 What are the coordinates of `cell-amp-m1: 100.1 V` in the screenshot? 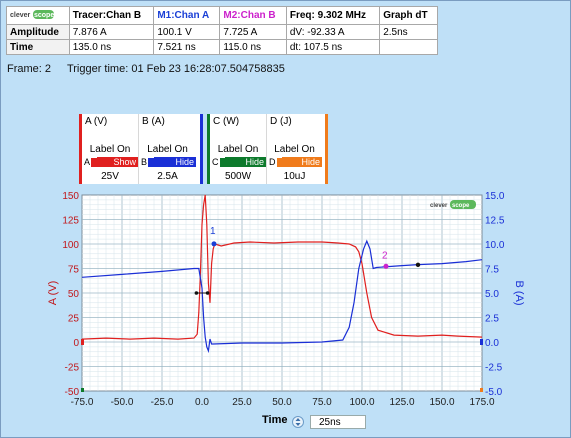 It's located at (187, 32).